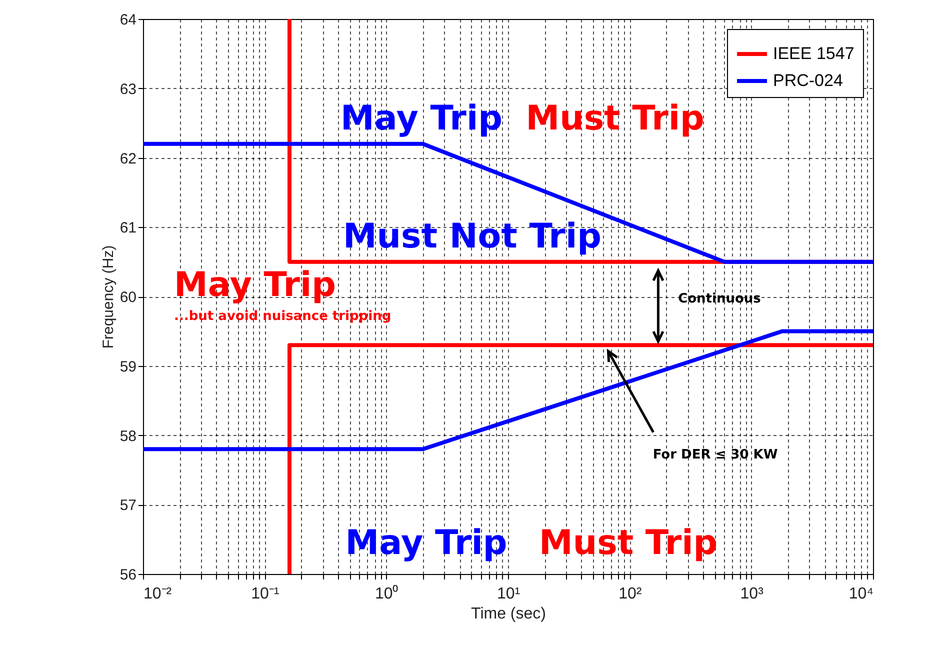 The height and width of the screenshot is (649, 940). What do you see at coordinates (283, 316) in the screenshot?
I see `annotation: ...but avoid nuisance tripping` at bounding box center [283, 316].